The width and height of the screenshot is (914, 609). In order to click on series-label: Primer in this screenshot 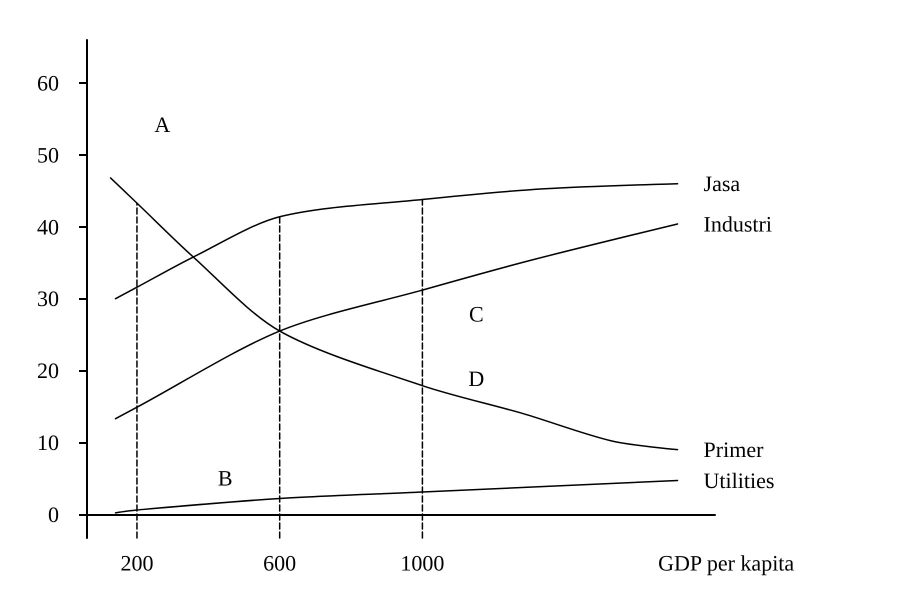, I will do `click(734, 449)`.